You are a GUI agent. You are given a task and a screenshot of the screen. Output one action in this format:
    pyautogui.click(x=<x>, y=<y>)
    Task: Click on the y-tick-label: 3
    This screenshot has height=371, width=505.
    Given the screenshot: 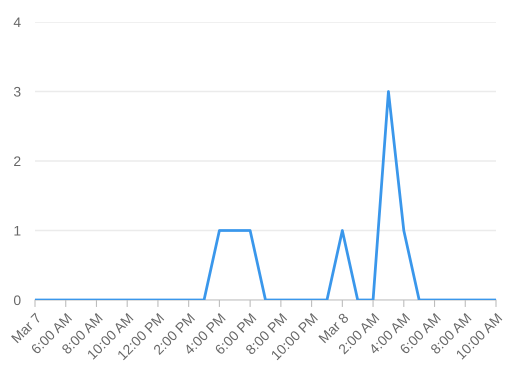 What is the action you would take?
    pyautogui.click(x=17, y=91)
    